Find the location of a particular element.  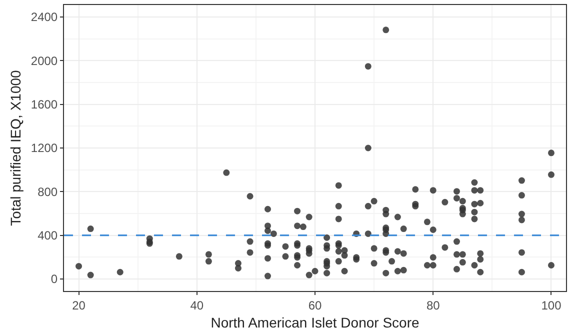

y-tick-label: 1200 is located at coordinates (44, 148).